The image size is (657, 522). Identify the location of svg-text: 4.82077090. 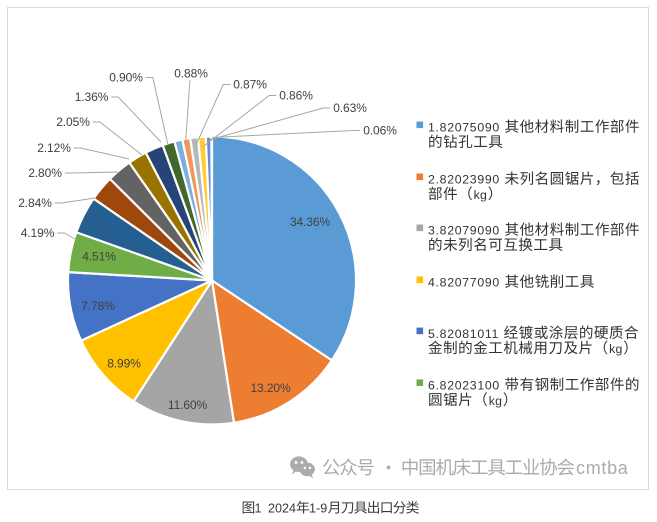
(464, 283).